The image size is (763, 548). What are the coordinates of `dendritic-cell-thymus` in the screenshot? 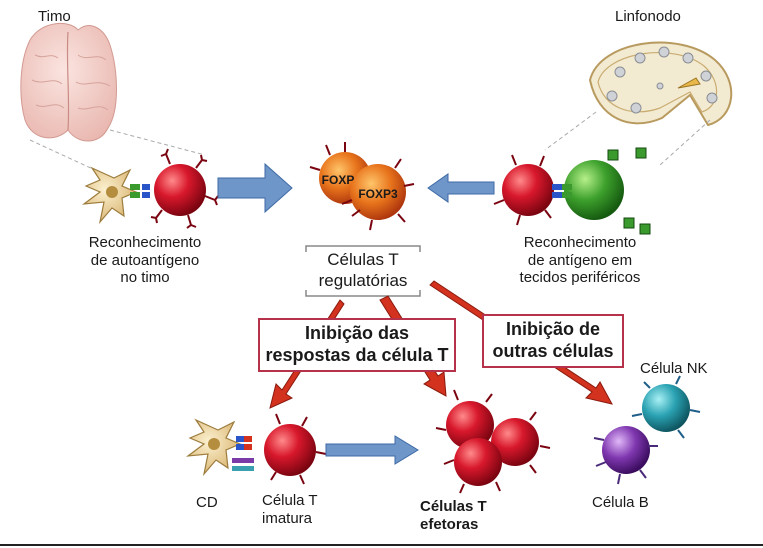 It's located at (109, 195).